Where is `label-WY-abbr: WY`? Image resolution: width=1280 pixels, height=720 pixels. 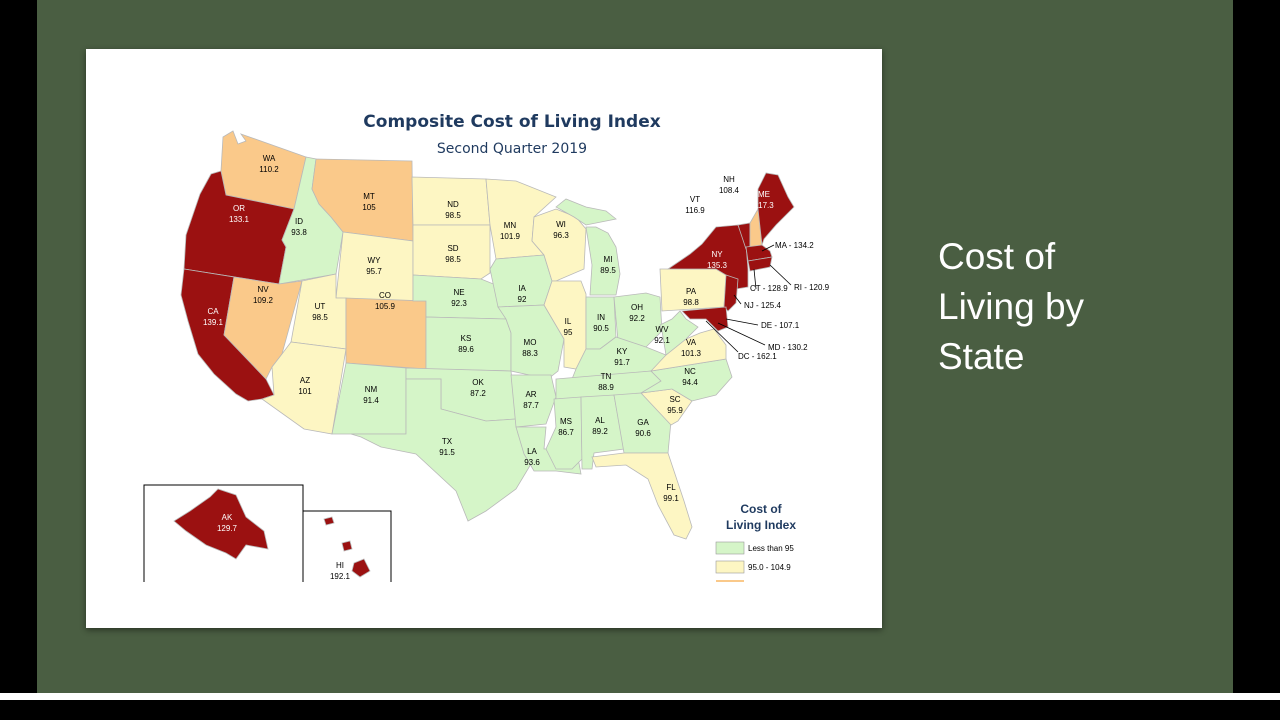 label-WY-abbr: WY is located at coordinates (375, 260).